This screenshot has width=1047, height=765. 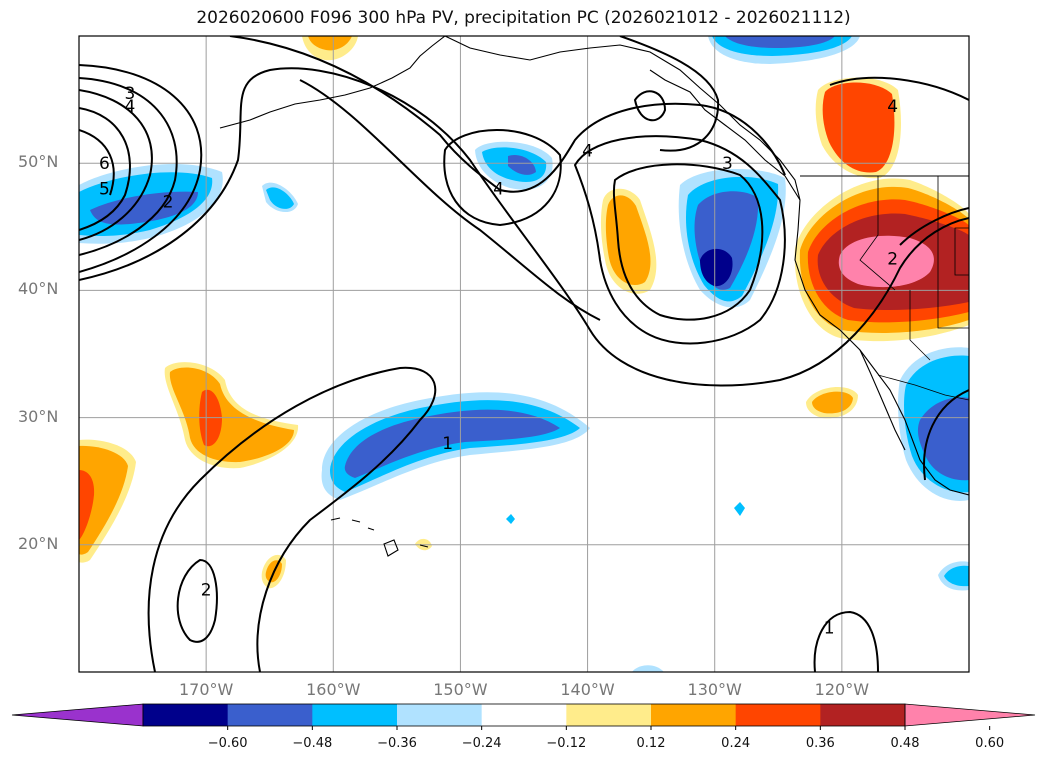 What do you see at coordinates (587, 689) in the screenshot?
I see `lon-tick-label: 140°W` at bounding box center [587, 689].